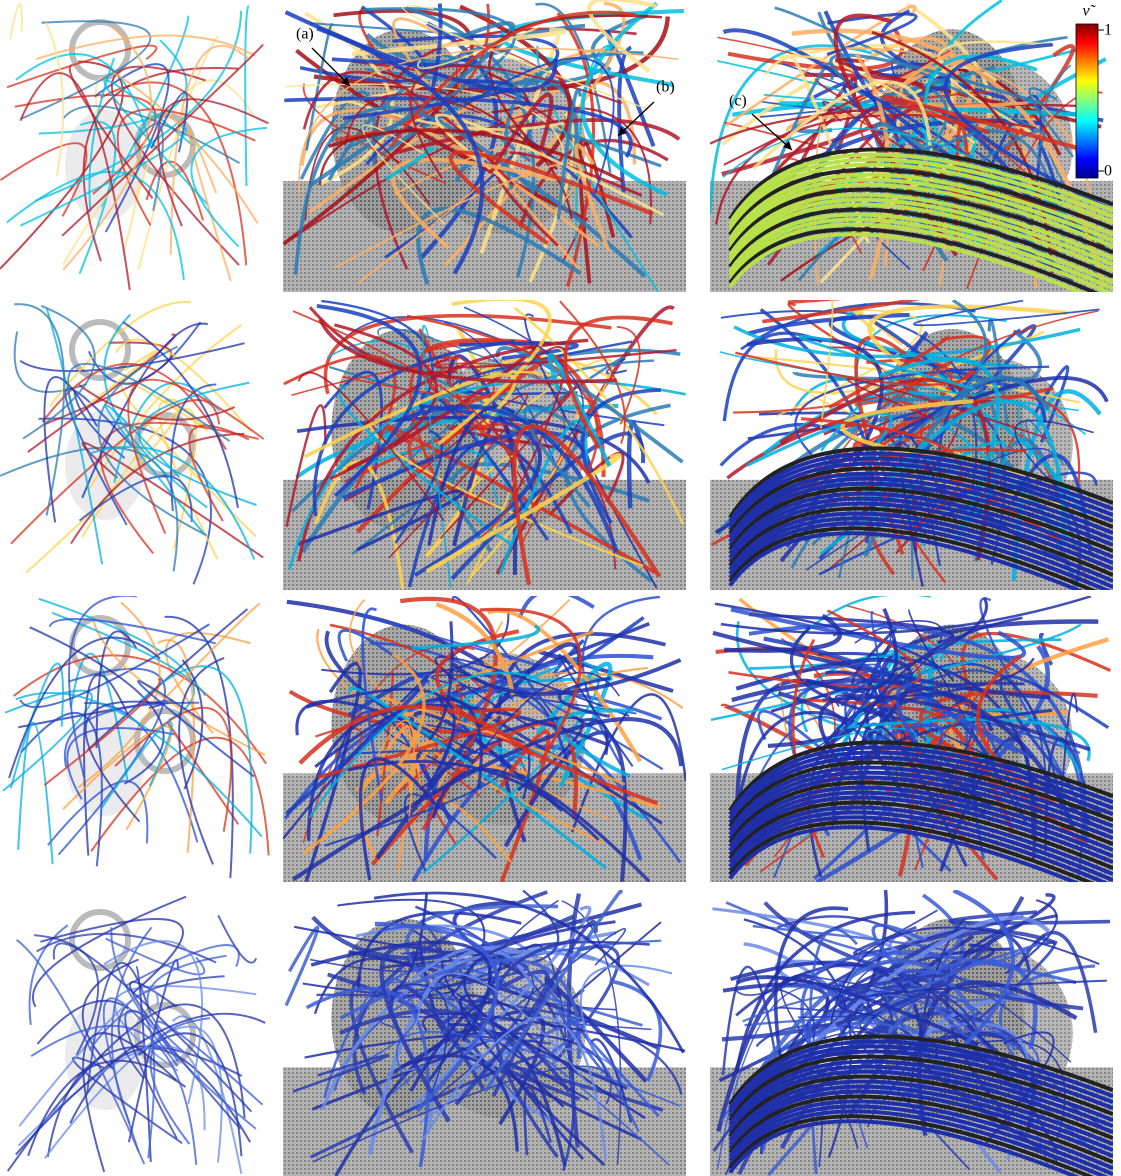 The image size is (1121, 1176). Describe the element at coordinates (665, 87) in the screenshot. I see `label-b: (b)` at that location.